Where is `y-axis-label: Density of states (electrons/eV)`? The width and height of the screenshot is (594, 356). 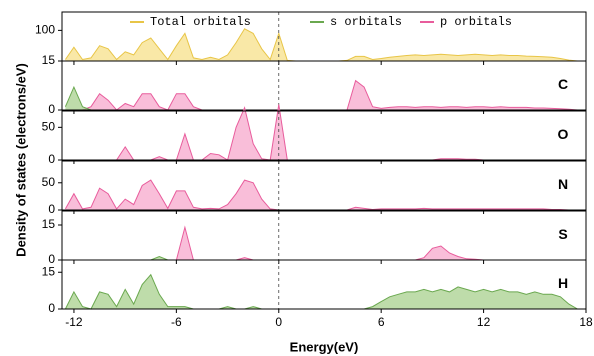 y-axis-label: Density of states (electrons/eV) is located at coordinates (20, 160).